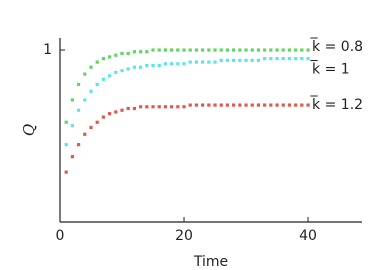 The image size is (369, 270). Describe the element at coordinates (29, 130) in the screenshot. I see `y-axis-label: Q` at that location.